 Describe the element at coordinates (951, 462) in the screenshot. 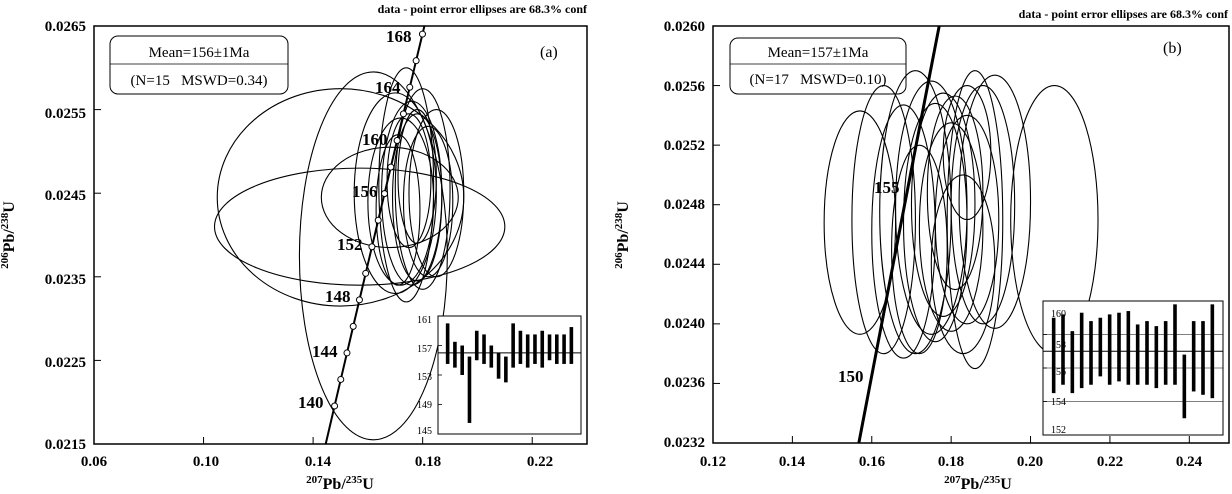

I see `panel-b-x-tick-label: 0.18` at that location.